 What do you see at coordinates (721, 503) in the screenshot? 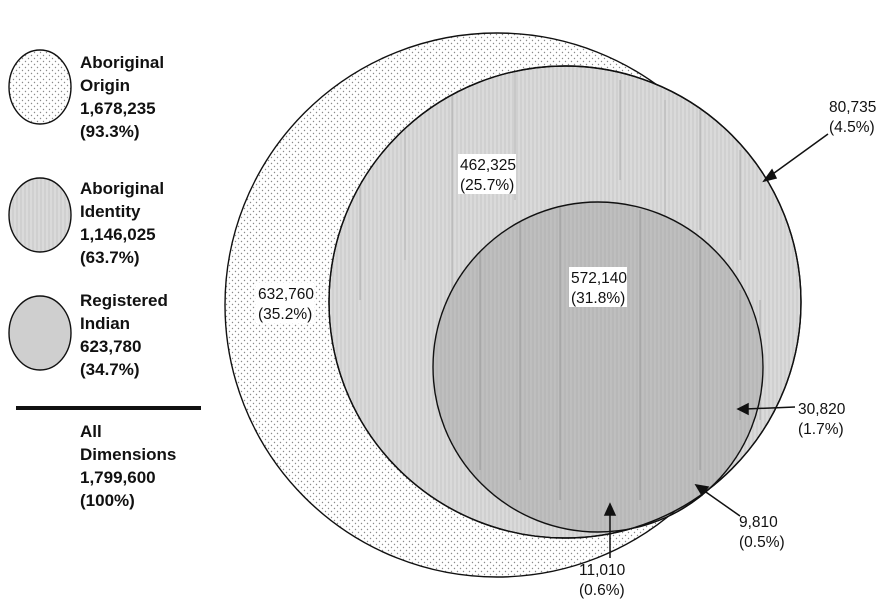
I see `arrow-registered-only` at bounding box center [721, 503].